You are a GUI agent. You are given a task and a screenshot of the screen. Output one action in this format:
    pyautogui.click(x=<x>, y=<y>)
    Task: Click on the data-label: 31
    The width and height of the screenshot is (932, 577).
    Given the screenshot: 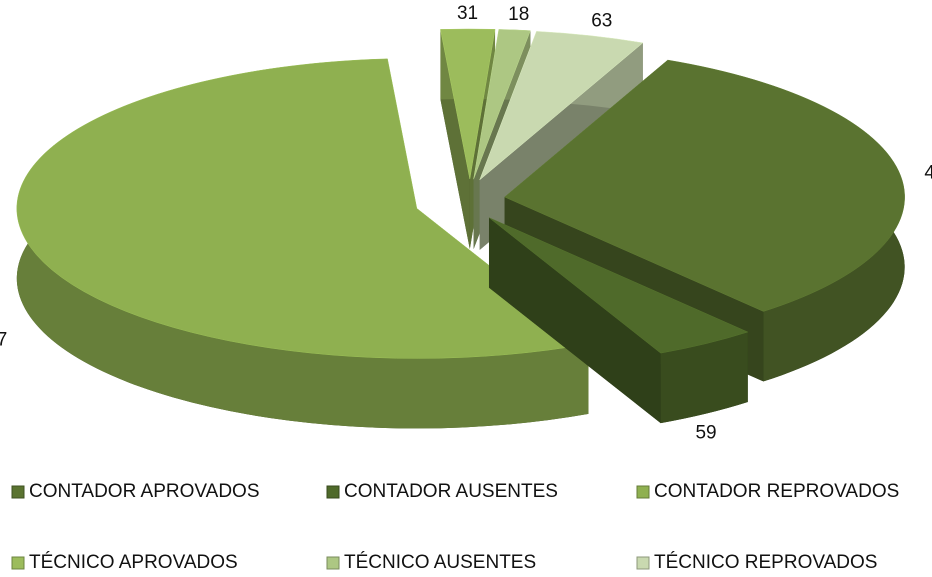 What is the action you would take?
    pyautogui.click(x=467, y=13)
    